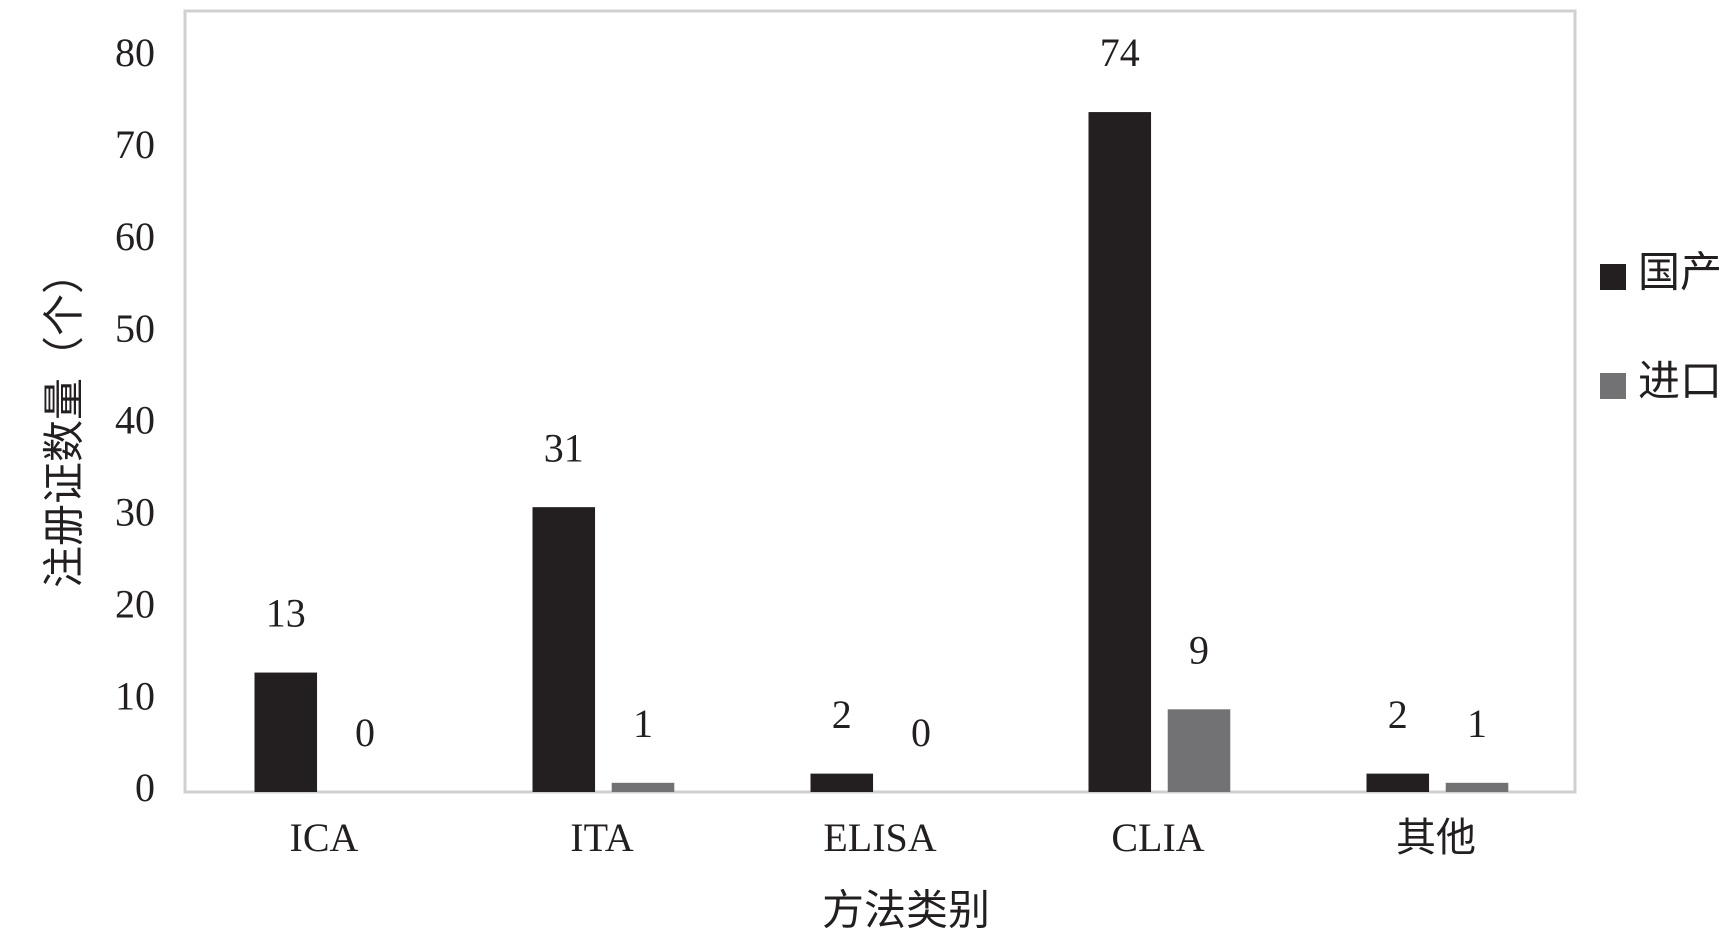 This screenshot has height=949, width=1736. What do you see at coordinates (286, 613) in the screenshot?
I see `data-label: 13` at bounding box center [286, 613].